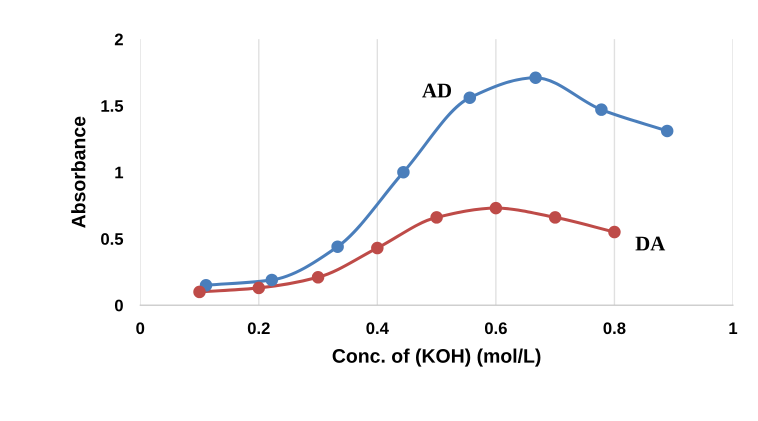  What do you see at coordinates (259, 328) in the screenshot?
I see `x-tick-label: 0.2` at bounding box center [259, 328].